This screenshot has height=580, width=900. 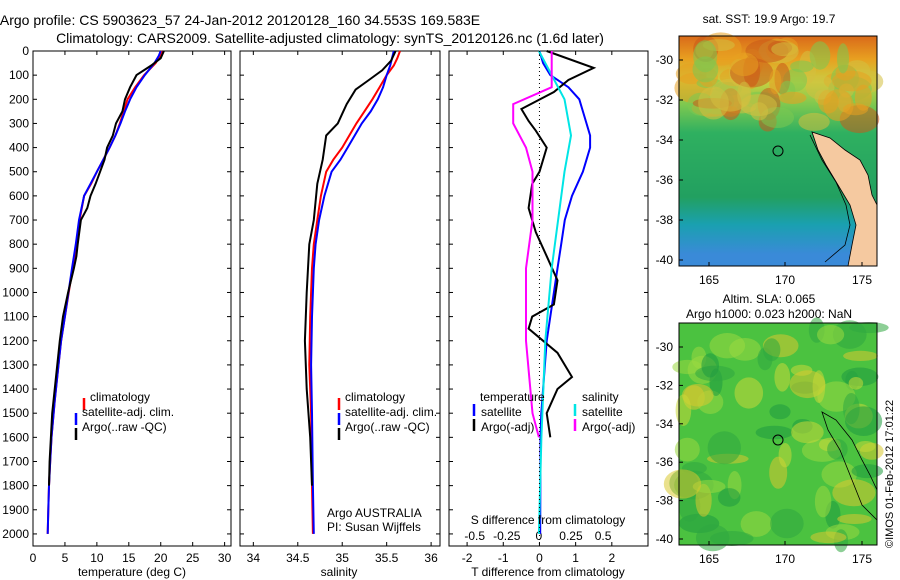 I want to click on x-tick-label: 30, so click(x=225, y=558).